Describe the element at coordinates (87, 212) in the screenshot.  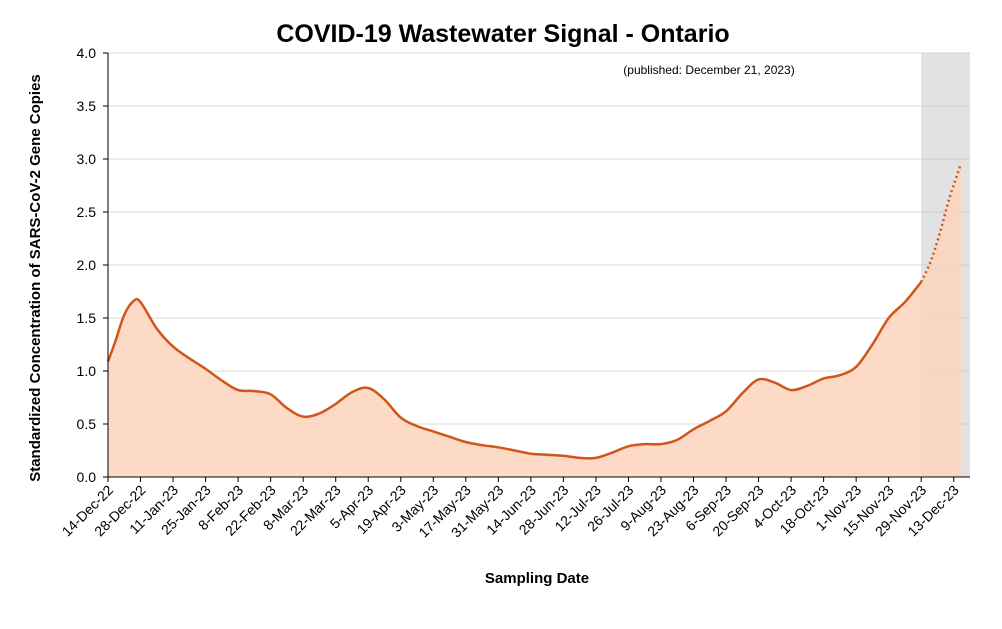
I see `y-tick-label: 2.5` at that location.